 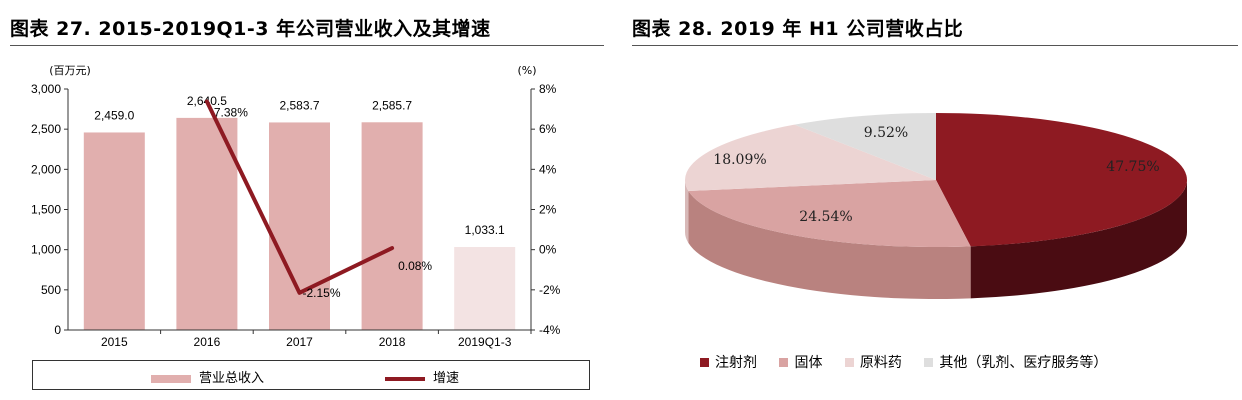 I want to click on pie-legend-label: 注射剂, so click(x=736, y=363).